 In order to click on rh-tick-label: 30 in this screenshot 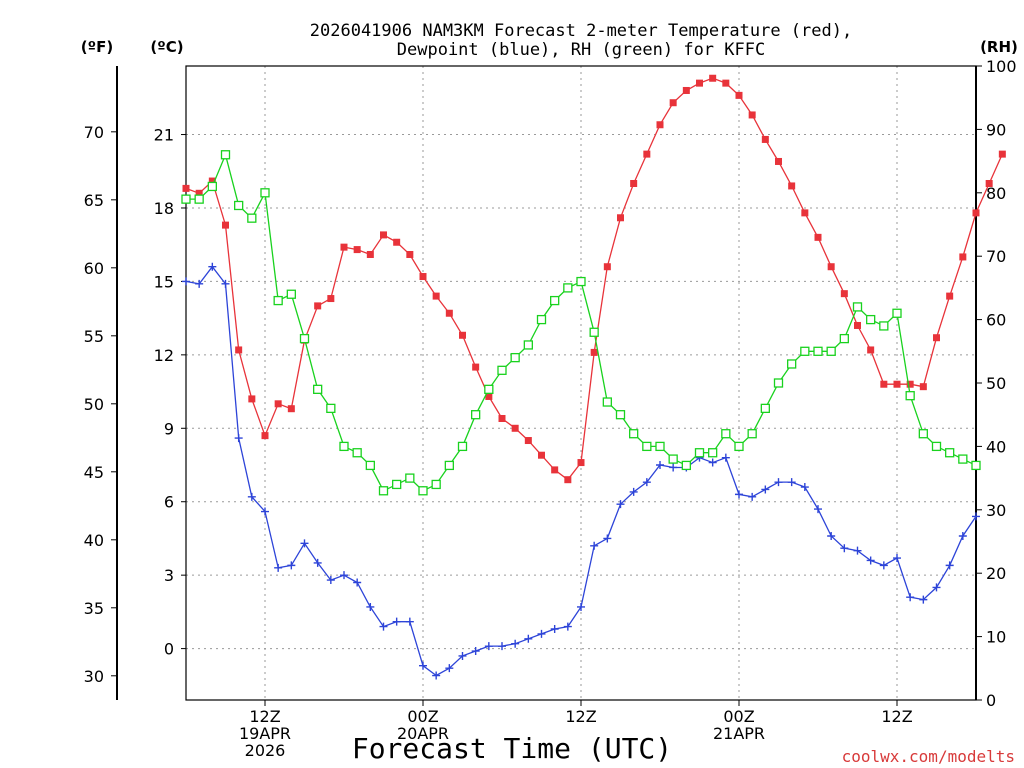, I will do `click(996, 510)`.